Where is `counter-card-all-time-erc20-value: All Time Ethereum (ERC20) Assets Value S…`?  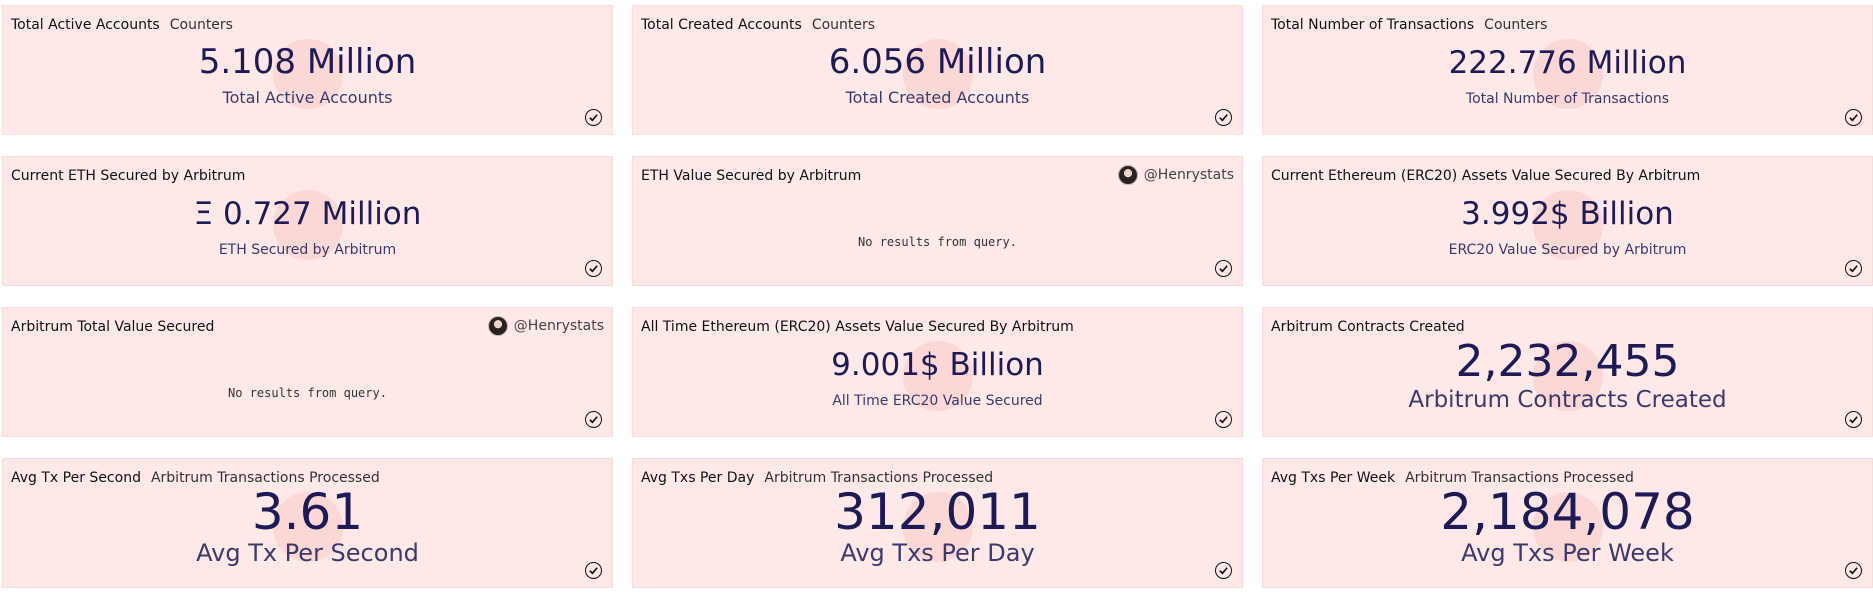
counter-card-all-time-erc20-value: All Time Ethereum (ERC20) Assets Value S… is located at coordinates (937, 372).